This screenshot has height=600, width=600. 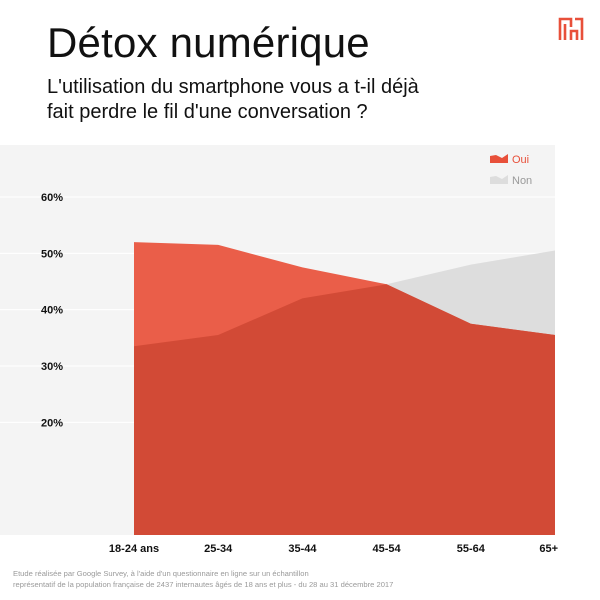 I want to click on y-tick-label: 40%, so click(x=52, y=311).